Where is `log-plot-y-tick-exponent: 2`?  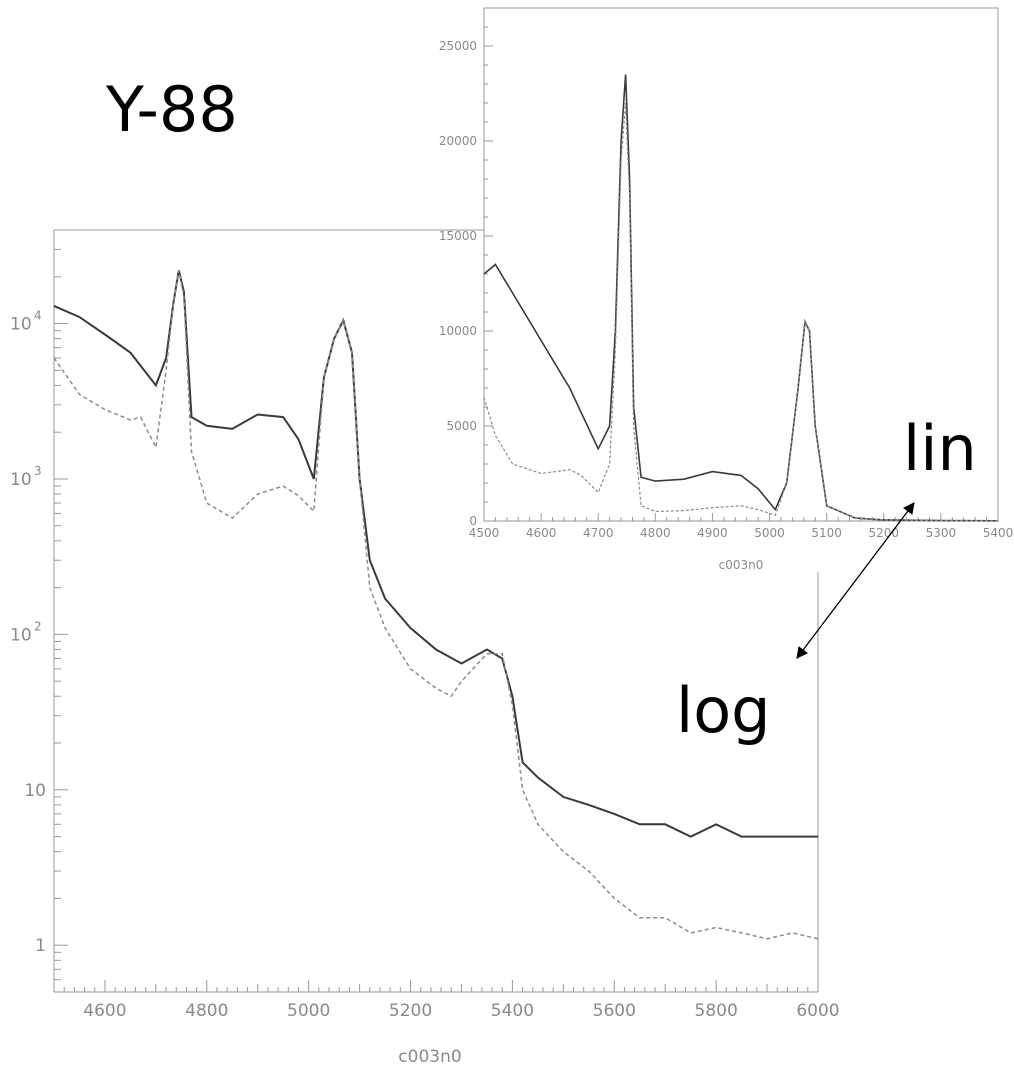 log-plot-y-tick-exponent: 2 is located at coordinates (38, 626).